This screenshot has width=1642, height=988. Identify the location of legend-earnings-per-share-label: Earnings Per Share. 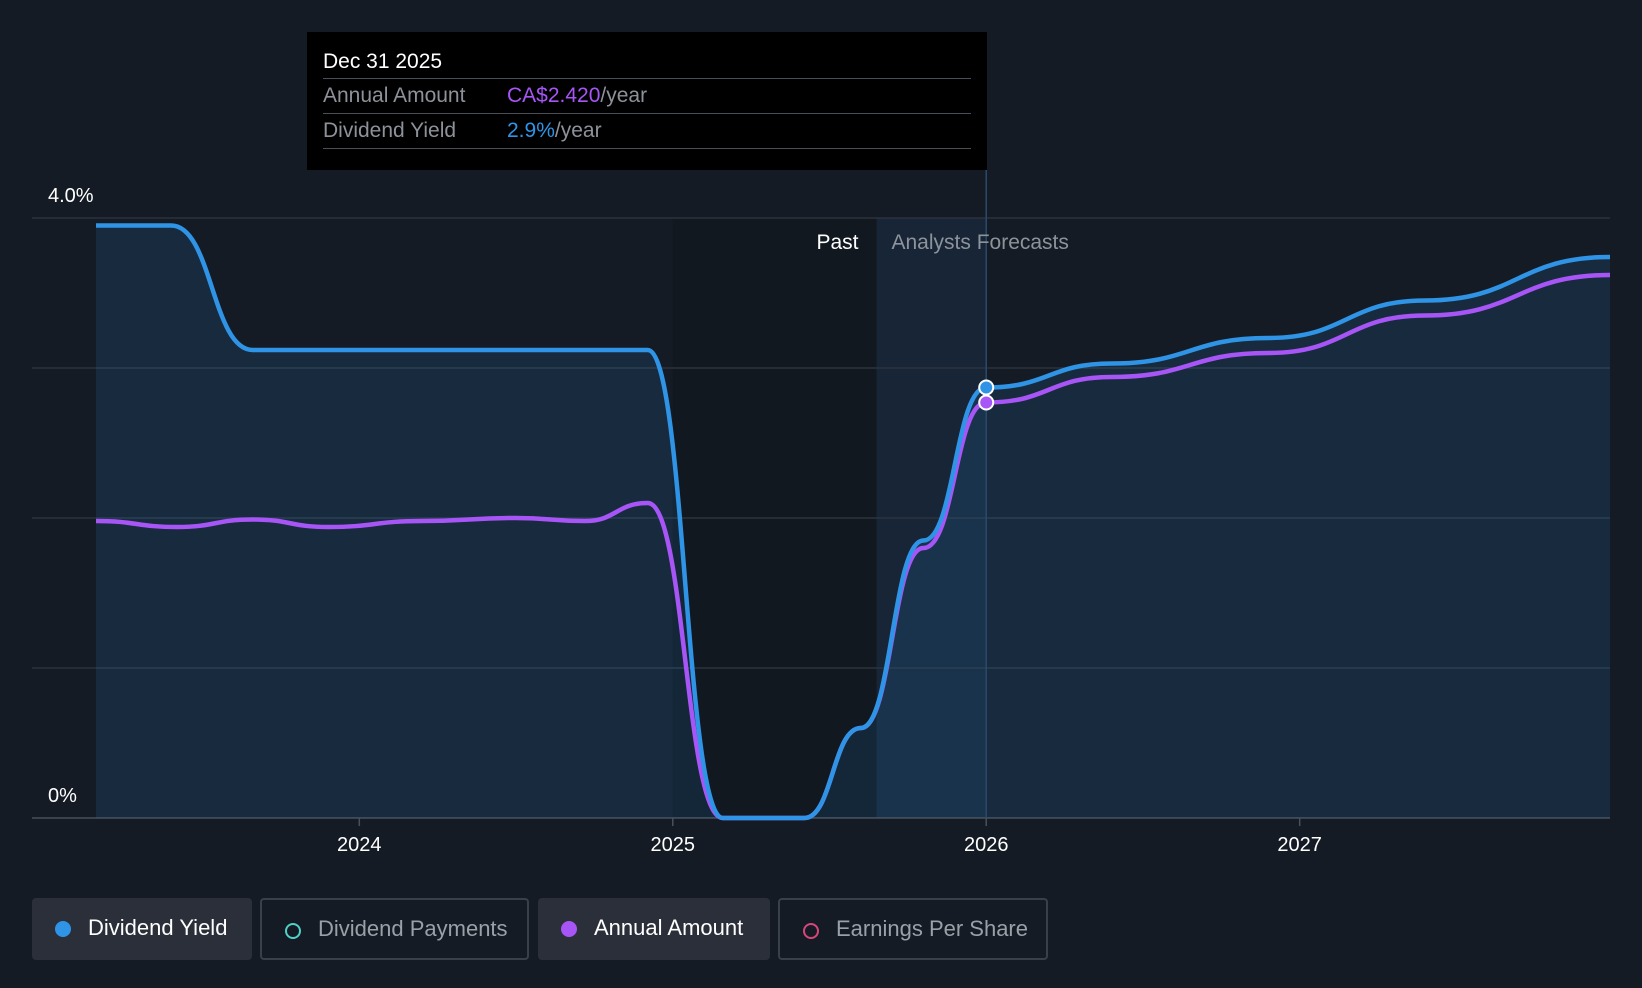
(932, 928).